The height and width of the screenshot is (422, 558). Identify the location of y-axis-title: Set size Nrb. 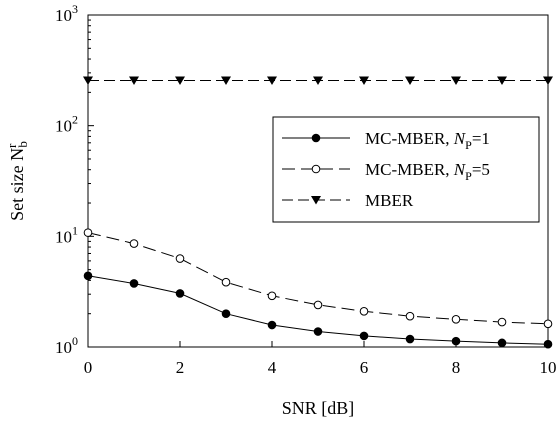
(17, 181).